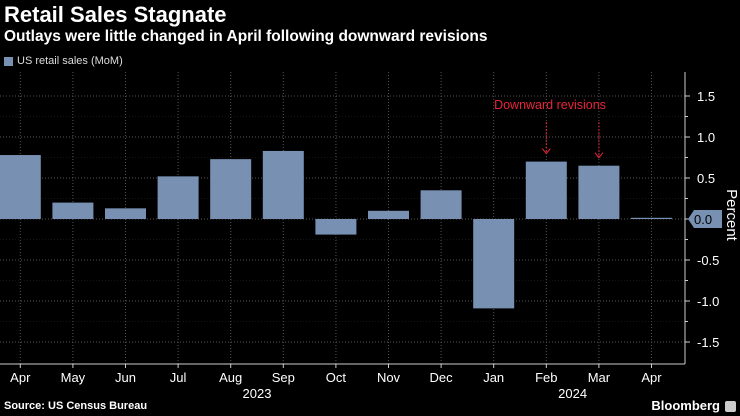 The height and width of the screenshot is (416, 740). What do you see at coordinates (178, 377) in the screenshot?
I see `x-tick-label: Jul` at bounding box center [178, 377].